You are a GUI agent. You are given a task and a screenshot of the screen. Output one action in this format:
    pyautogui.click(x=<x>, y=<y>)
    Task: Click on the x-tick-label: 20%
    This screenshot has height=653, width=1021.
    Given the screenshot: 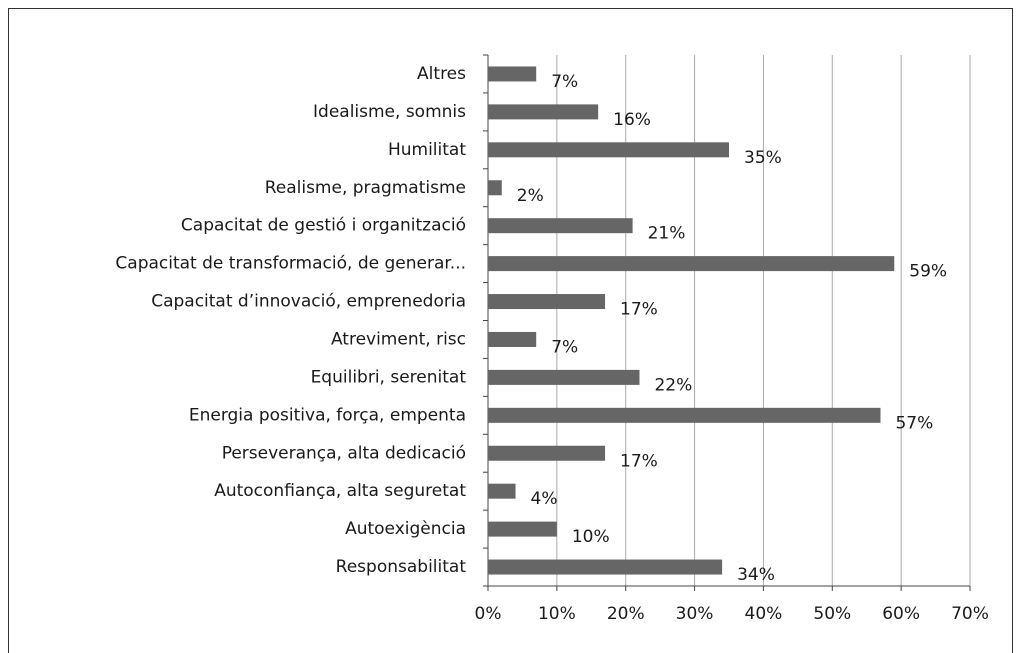 What is the action you would take?
    pyautogui.click(x=626, y=614)
    